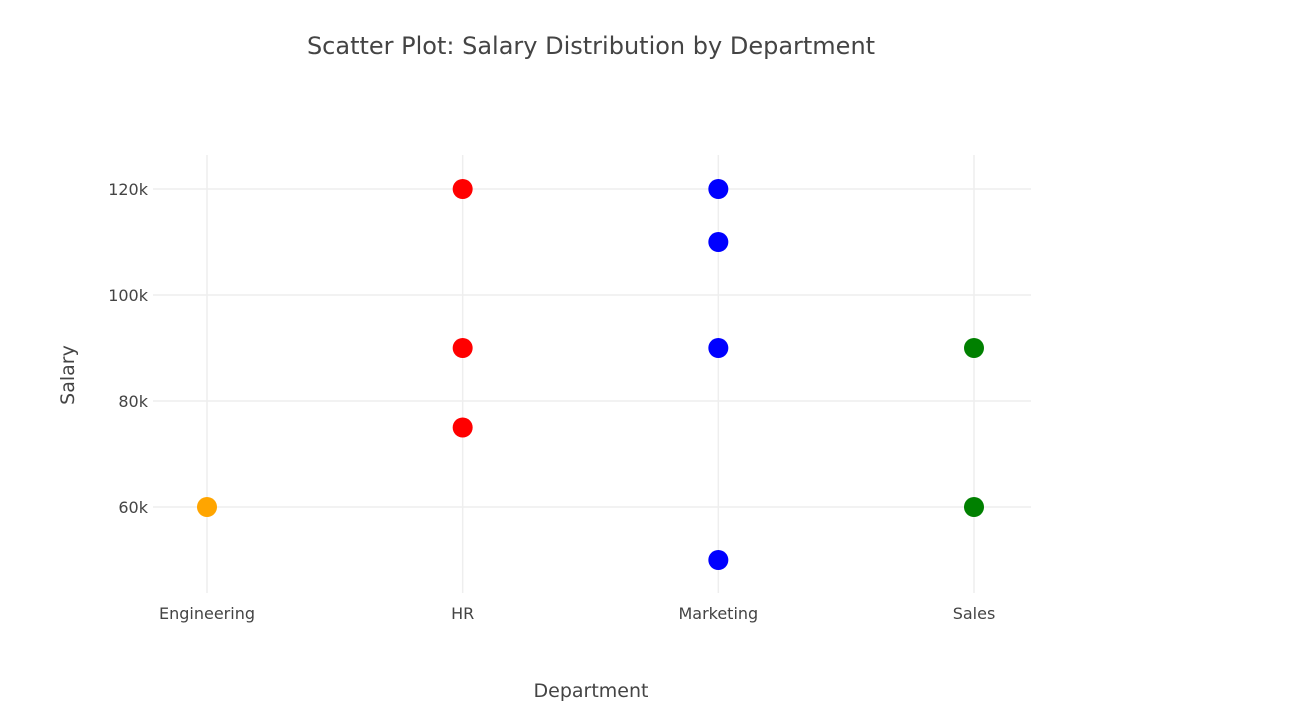 This screenshot has height=720, width=1306. What do you see at coordinates (128, 189) in the screenshot?
I see `y-tick-label: 120k` at bounding box center [128, 189].